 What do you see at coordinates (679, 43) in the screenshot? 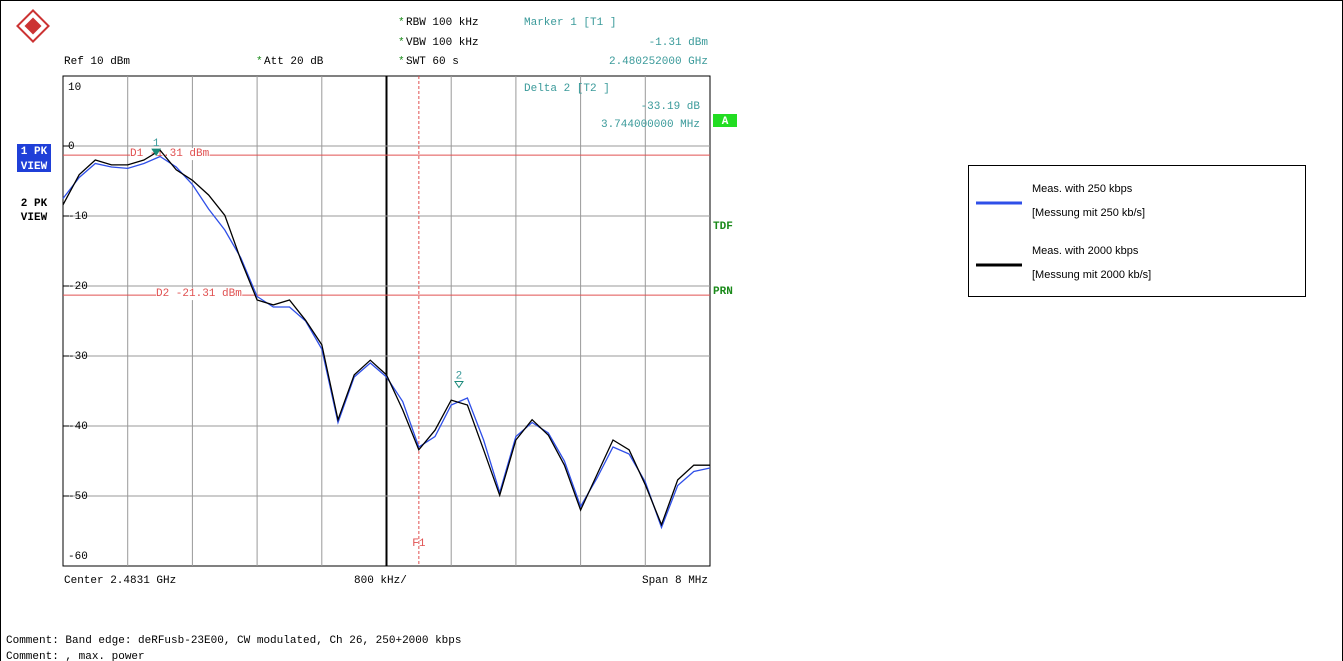
I see `marker1-level: -1.31 dBm` at bounding box center [679, 43].